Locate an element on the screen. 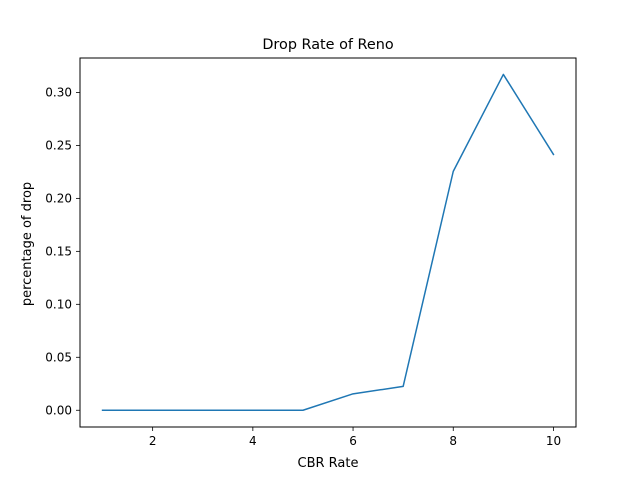  x-tick-label: 6 is located at coordinates (353, 441).